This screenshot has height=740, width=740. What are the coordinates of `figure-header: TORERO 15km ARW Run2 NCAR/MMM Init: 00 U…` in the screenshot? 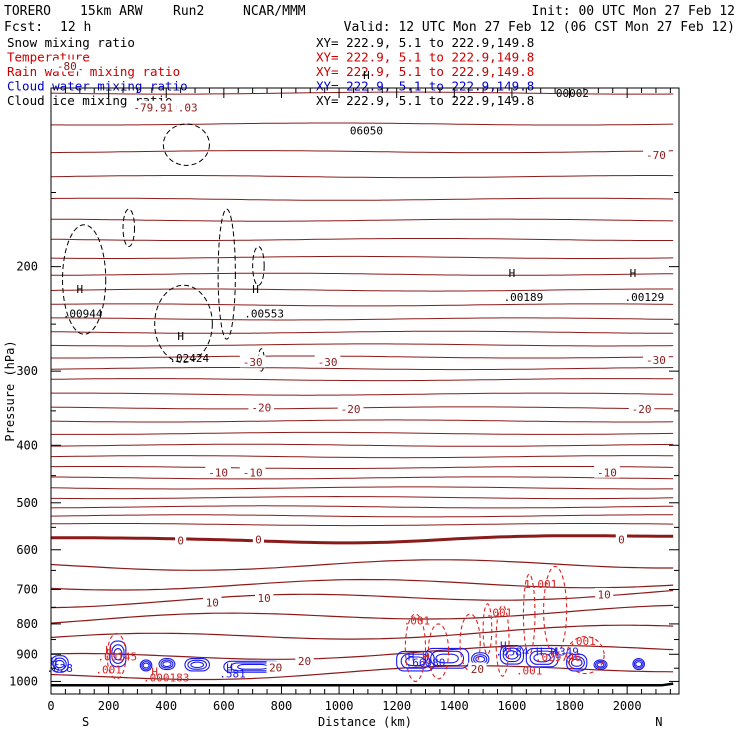 It's located at (369, 19).